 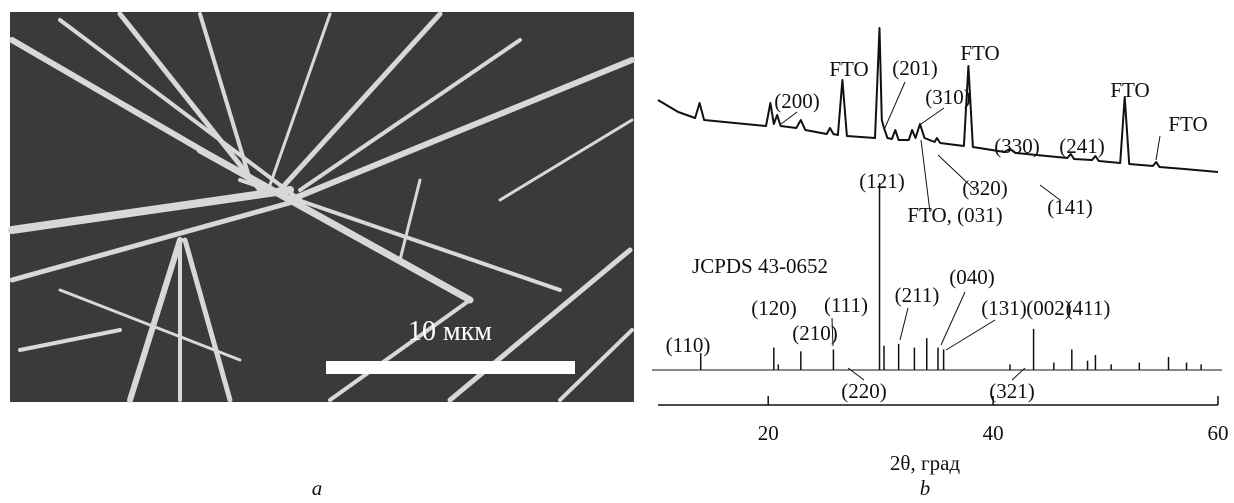 I want to click on panel-caption: a, so click(x=317, y=488).